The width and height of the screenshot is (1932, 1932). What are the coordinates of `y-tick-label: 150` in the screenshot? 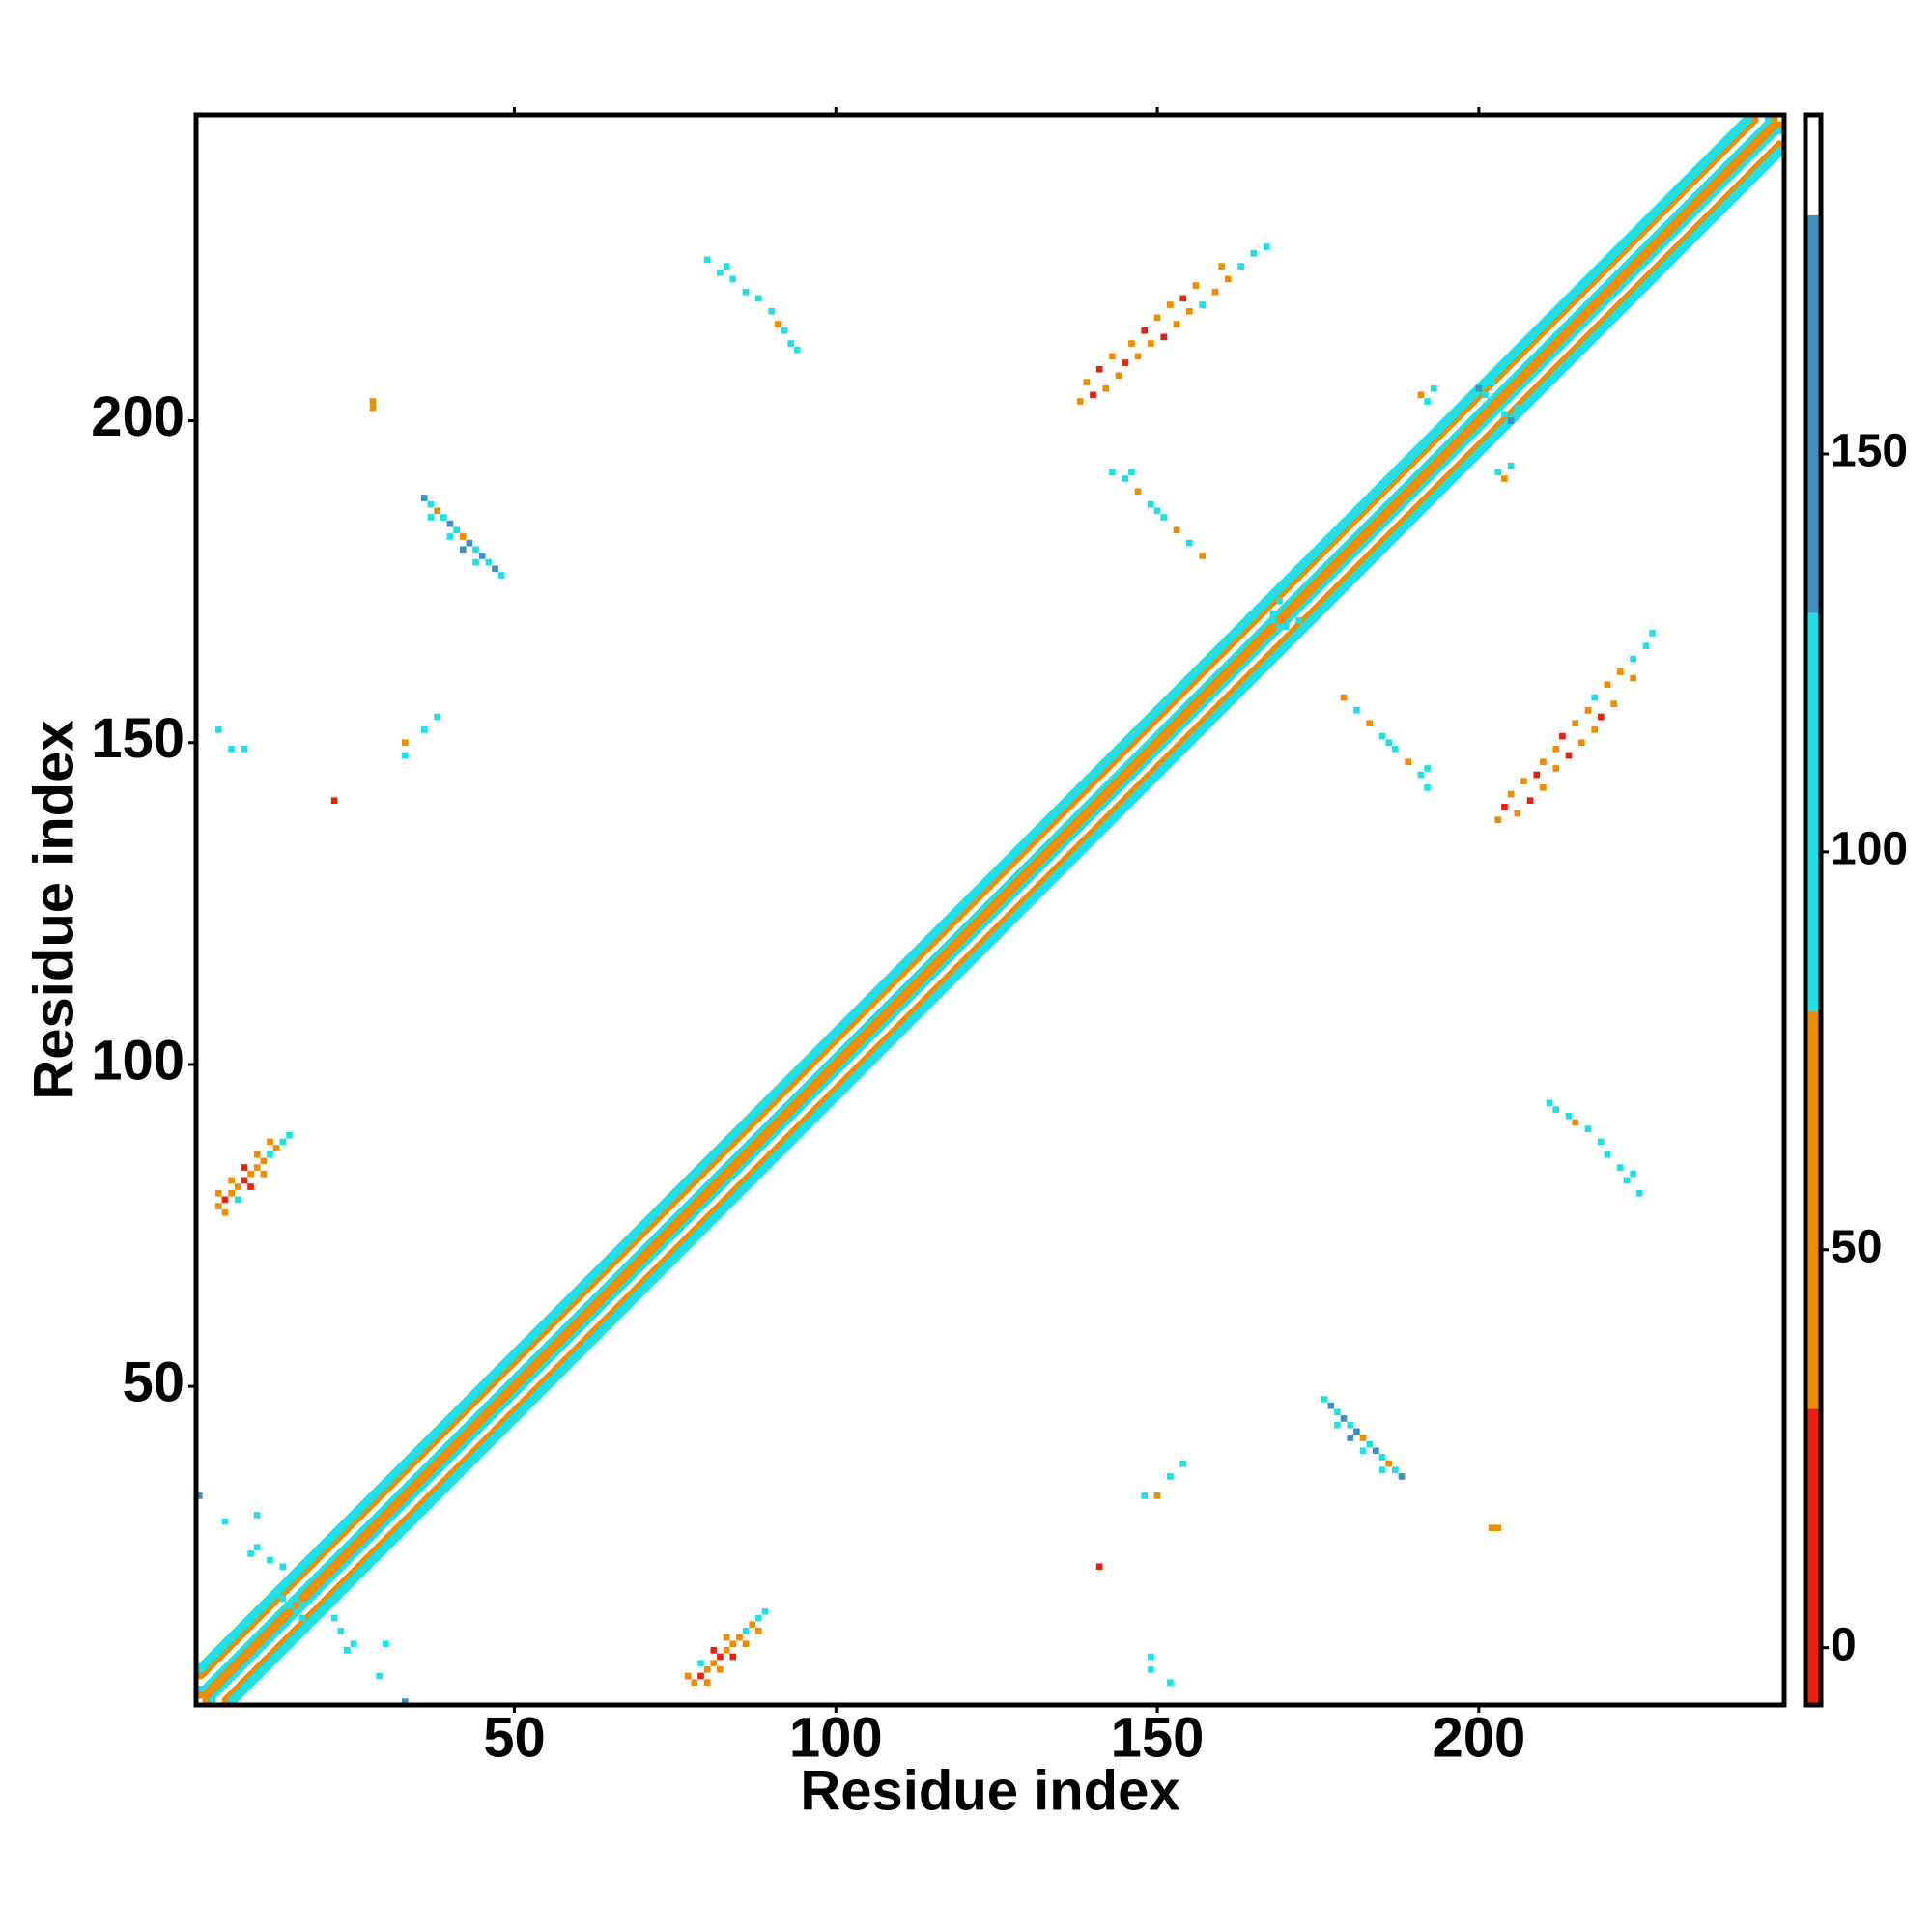 It's located at (138, 738).